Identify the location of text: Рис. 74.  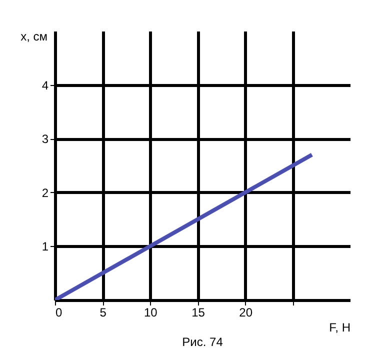
(203, 342).